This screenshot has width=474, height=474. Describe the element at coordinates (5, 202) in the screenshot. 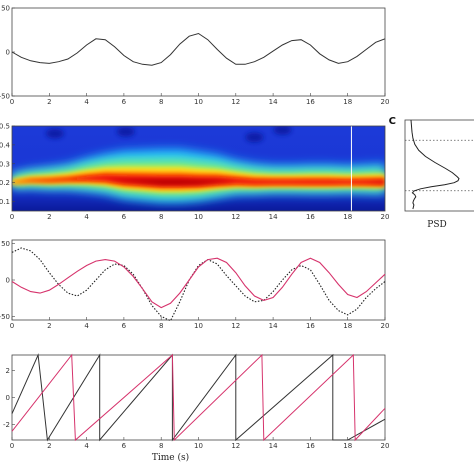

I see `y-tick-label: 0.1` at that location.